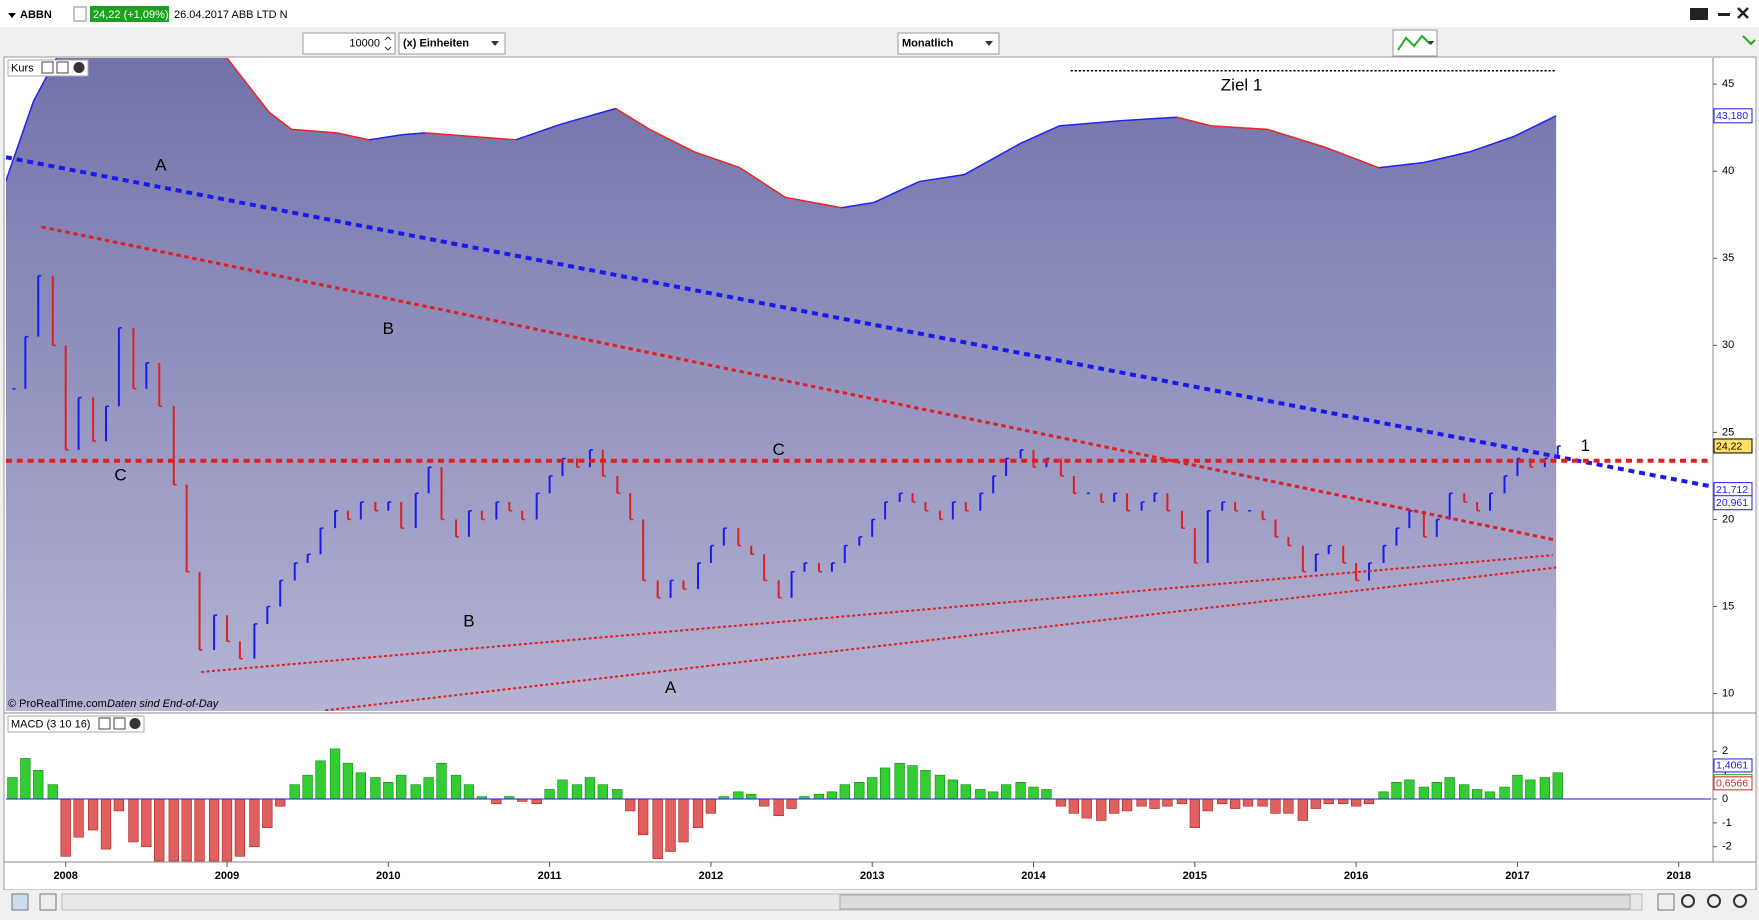 The width and height of the screenshot is (1759, 920). Describe the element at coordinates (119, 723) in the screenshot. I see `macd-window-icon` at that location.